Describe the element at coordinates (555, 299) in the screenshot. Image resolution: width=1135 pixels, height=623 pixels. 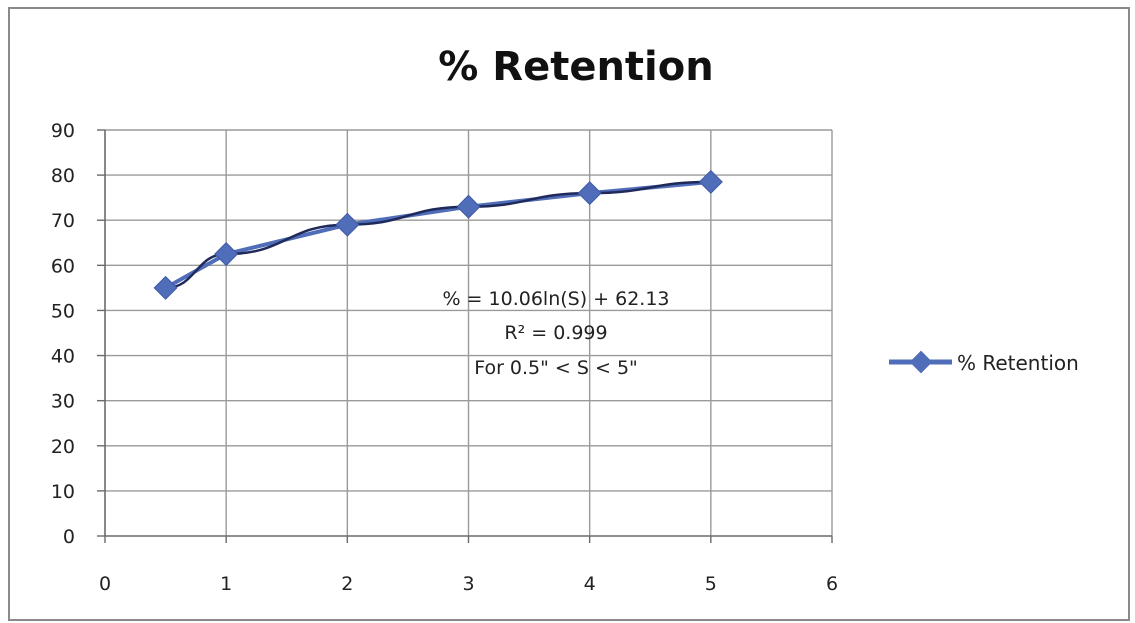
I see `annotation-line: % = 10.06ln(S) + 62.13` at that location.